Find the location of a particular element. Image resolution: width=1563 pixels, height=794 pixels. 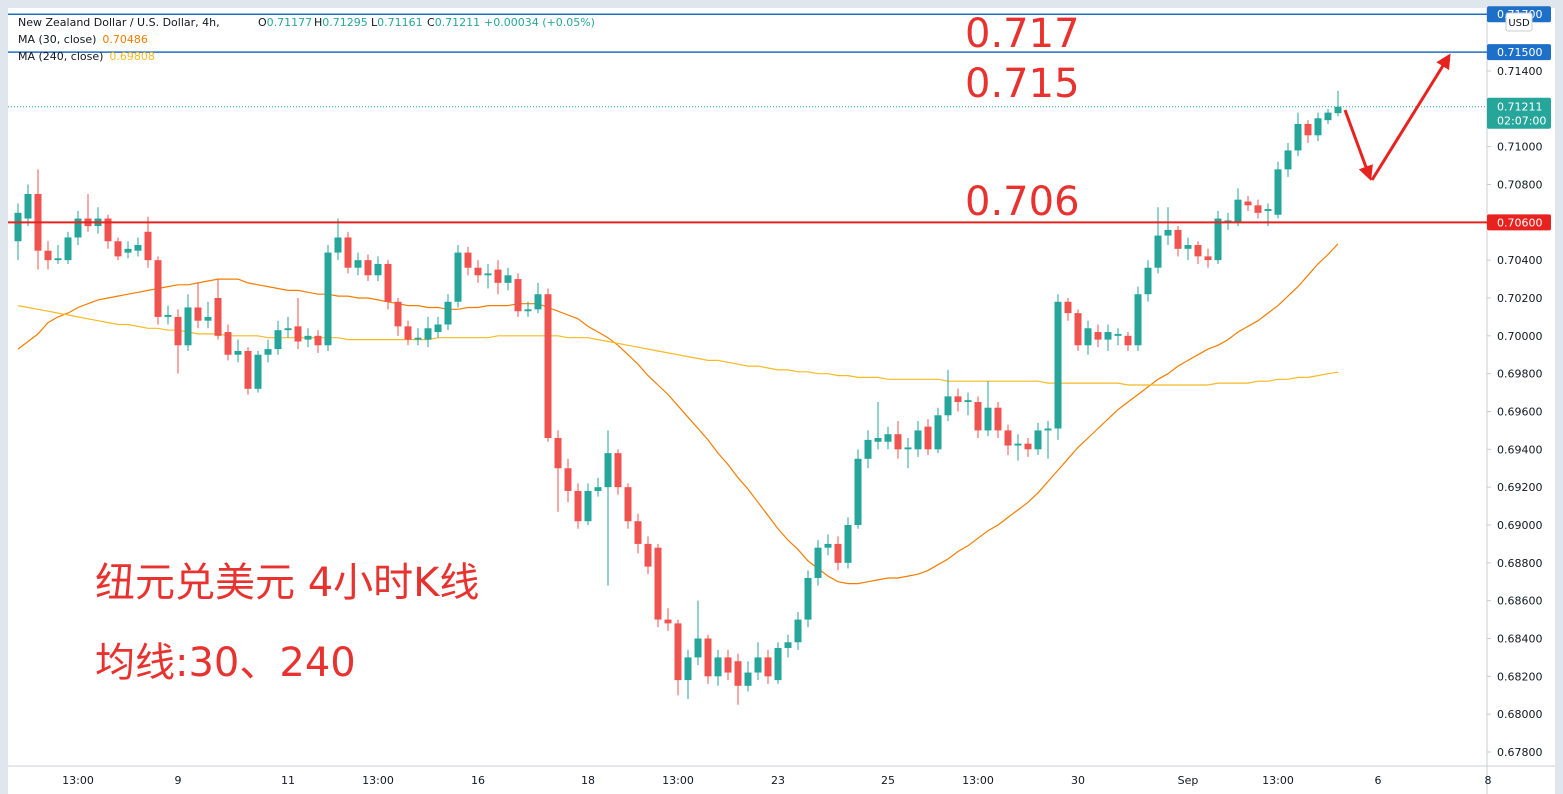

countdown: 02:07:00 is located at coordinates (1521, 121).